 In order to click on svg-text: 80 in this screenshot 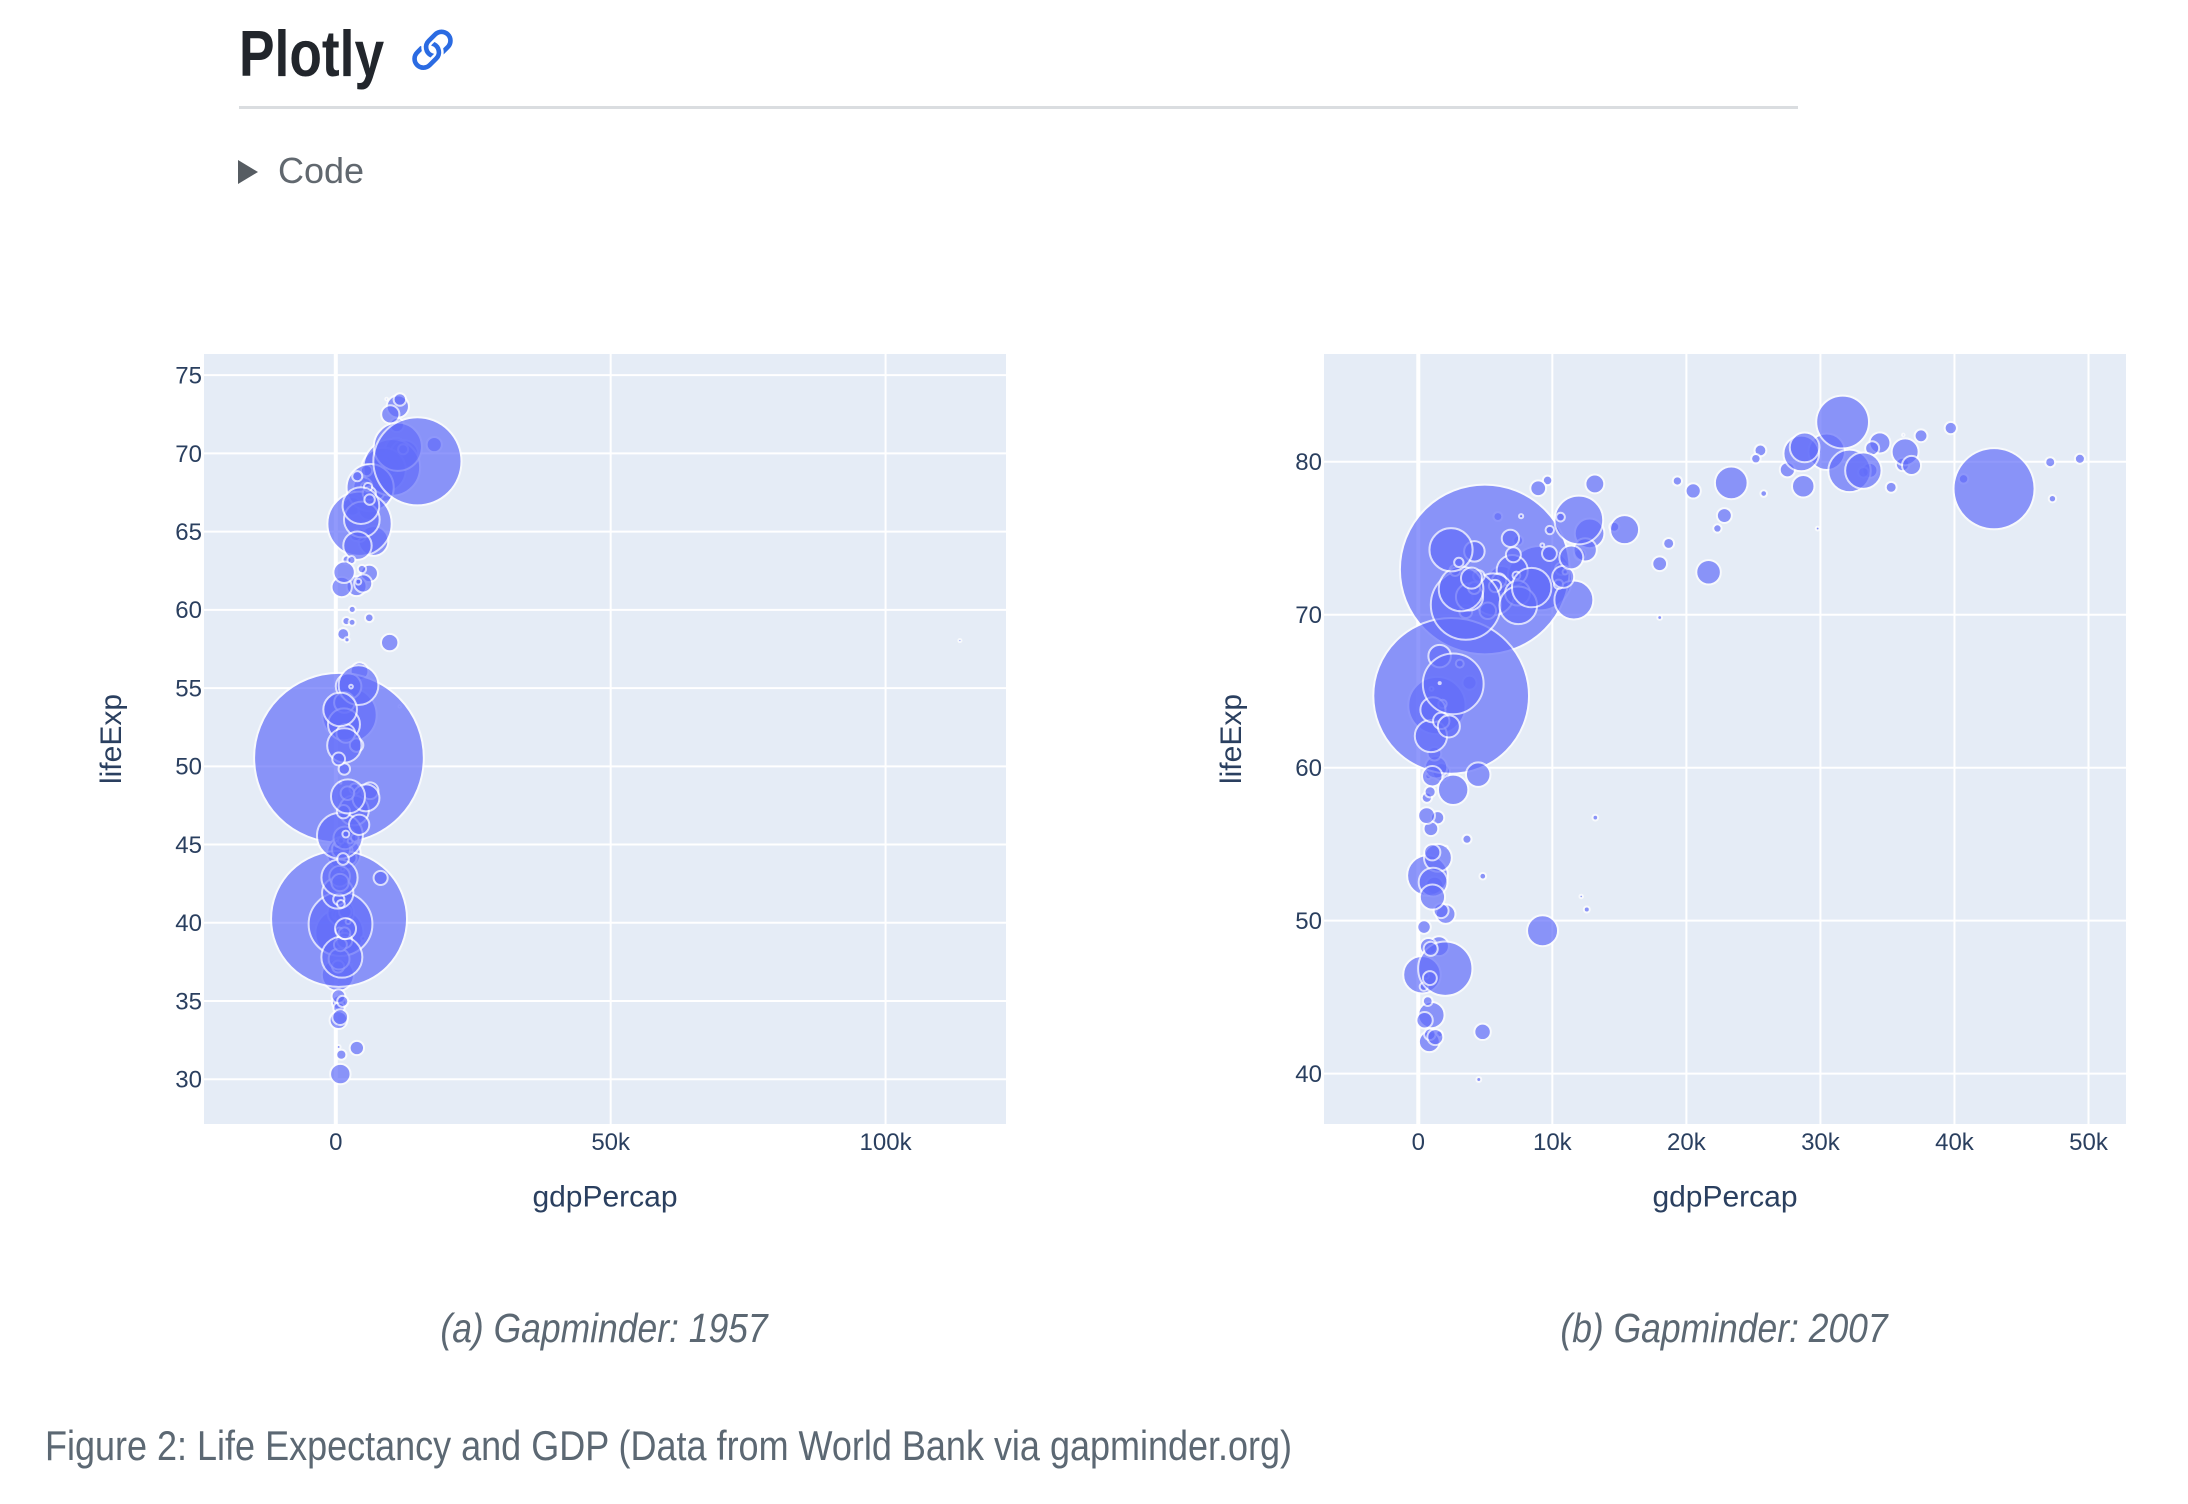, I will do `click(1308, 462)`.